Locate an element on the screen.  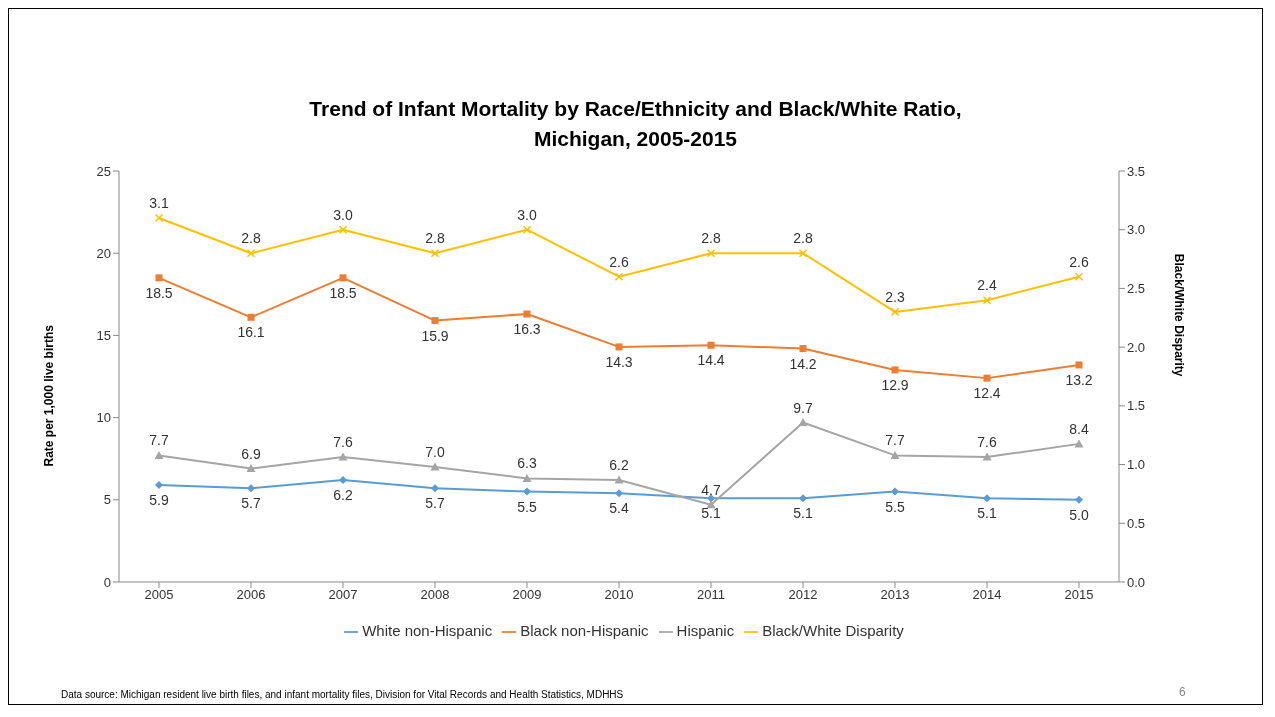
x-tick-label: 2012 is located at coordinates (803, 595).